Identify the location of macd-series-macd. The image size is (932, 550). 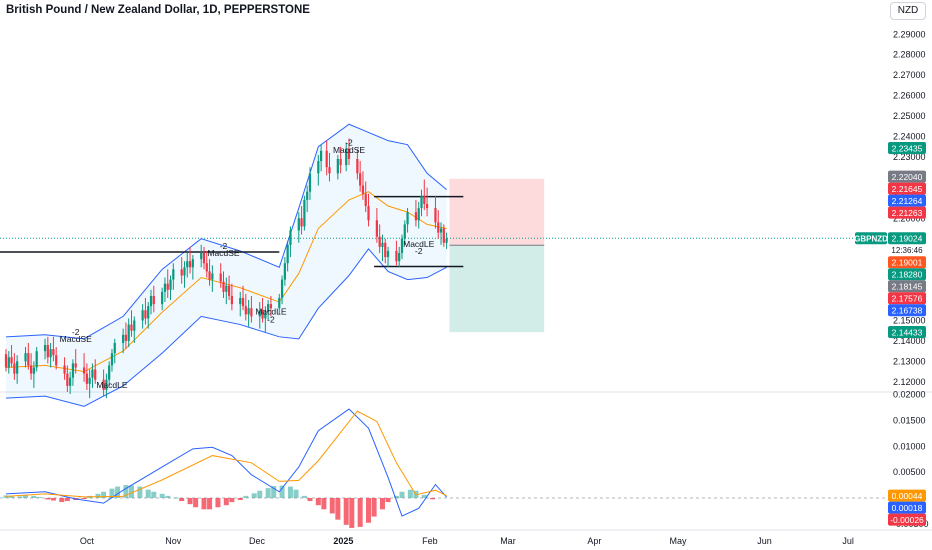
(226, 462).